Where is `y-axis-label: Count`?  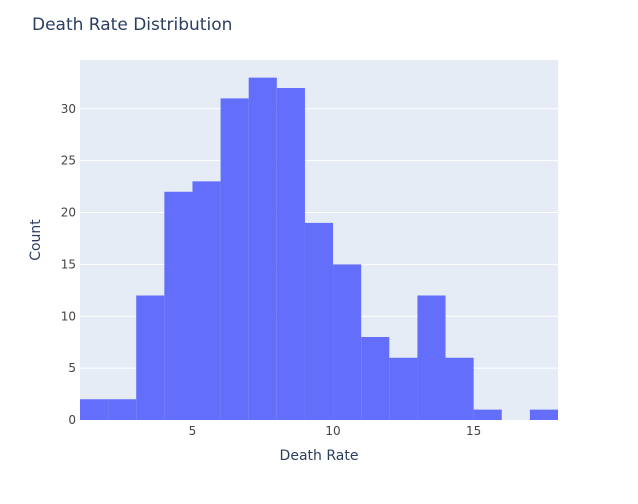 y-axis-label: Count is located at coordinates (36, 240).